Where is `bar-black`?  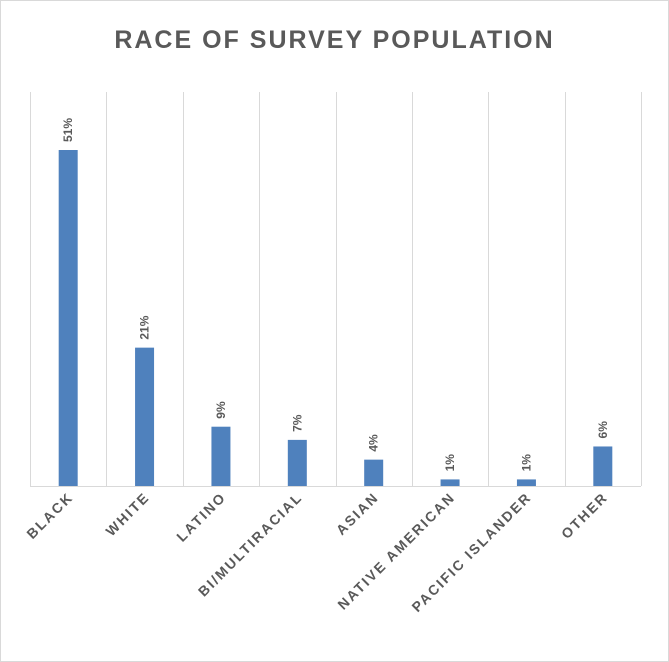 bar-black is located at coordinates (68, 318).